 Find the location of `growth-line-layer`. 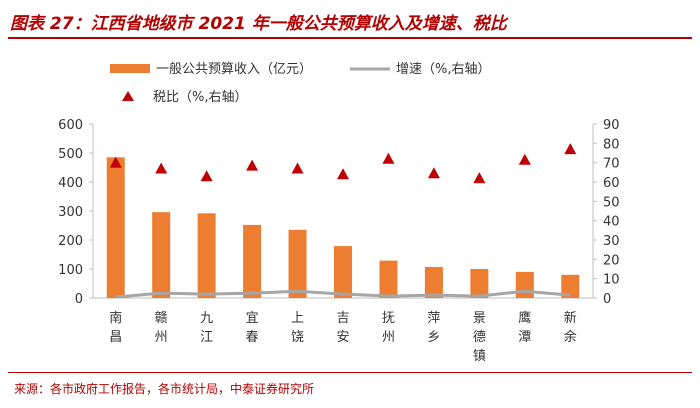

growth-line-layer is located at coordinates (343, 294).